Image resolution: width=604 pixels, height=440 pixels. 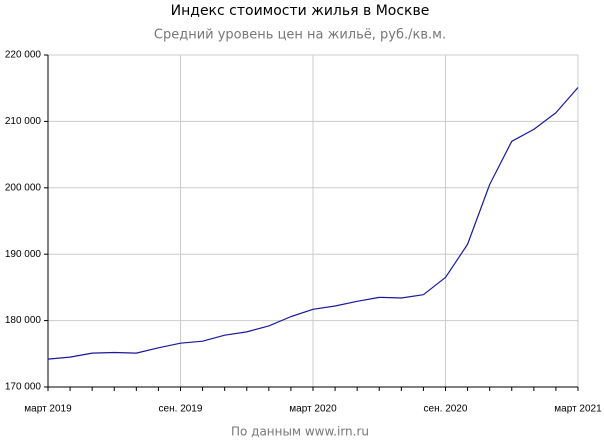 I want to click on y-tick-label: 180 000, so click(x=23, y=320).